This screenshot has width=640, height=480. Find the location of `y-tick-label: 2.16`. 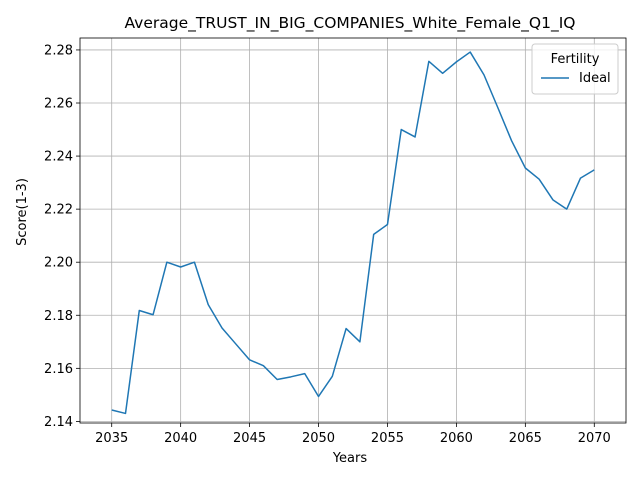

y-tick-label: 2.16 is located at coordinates (58, 369).